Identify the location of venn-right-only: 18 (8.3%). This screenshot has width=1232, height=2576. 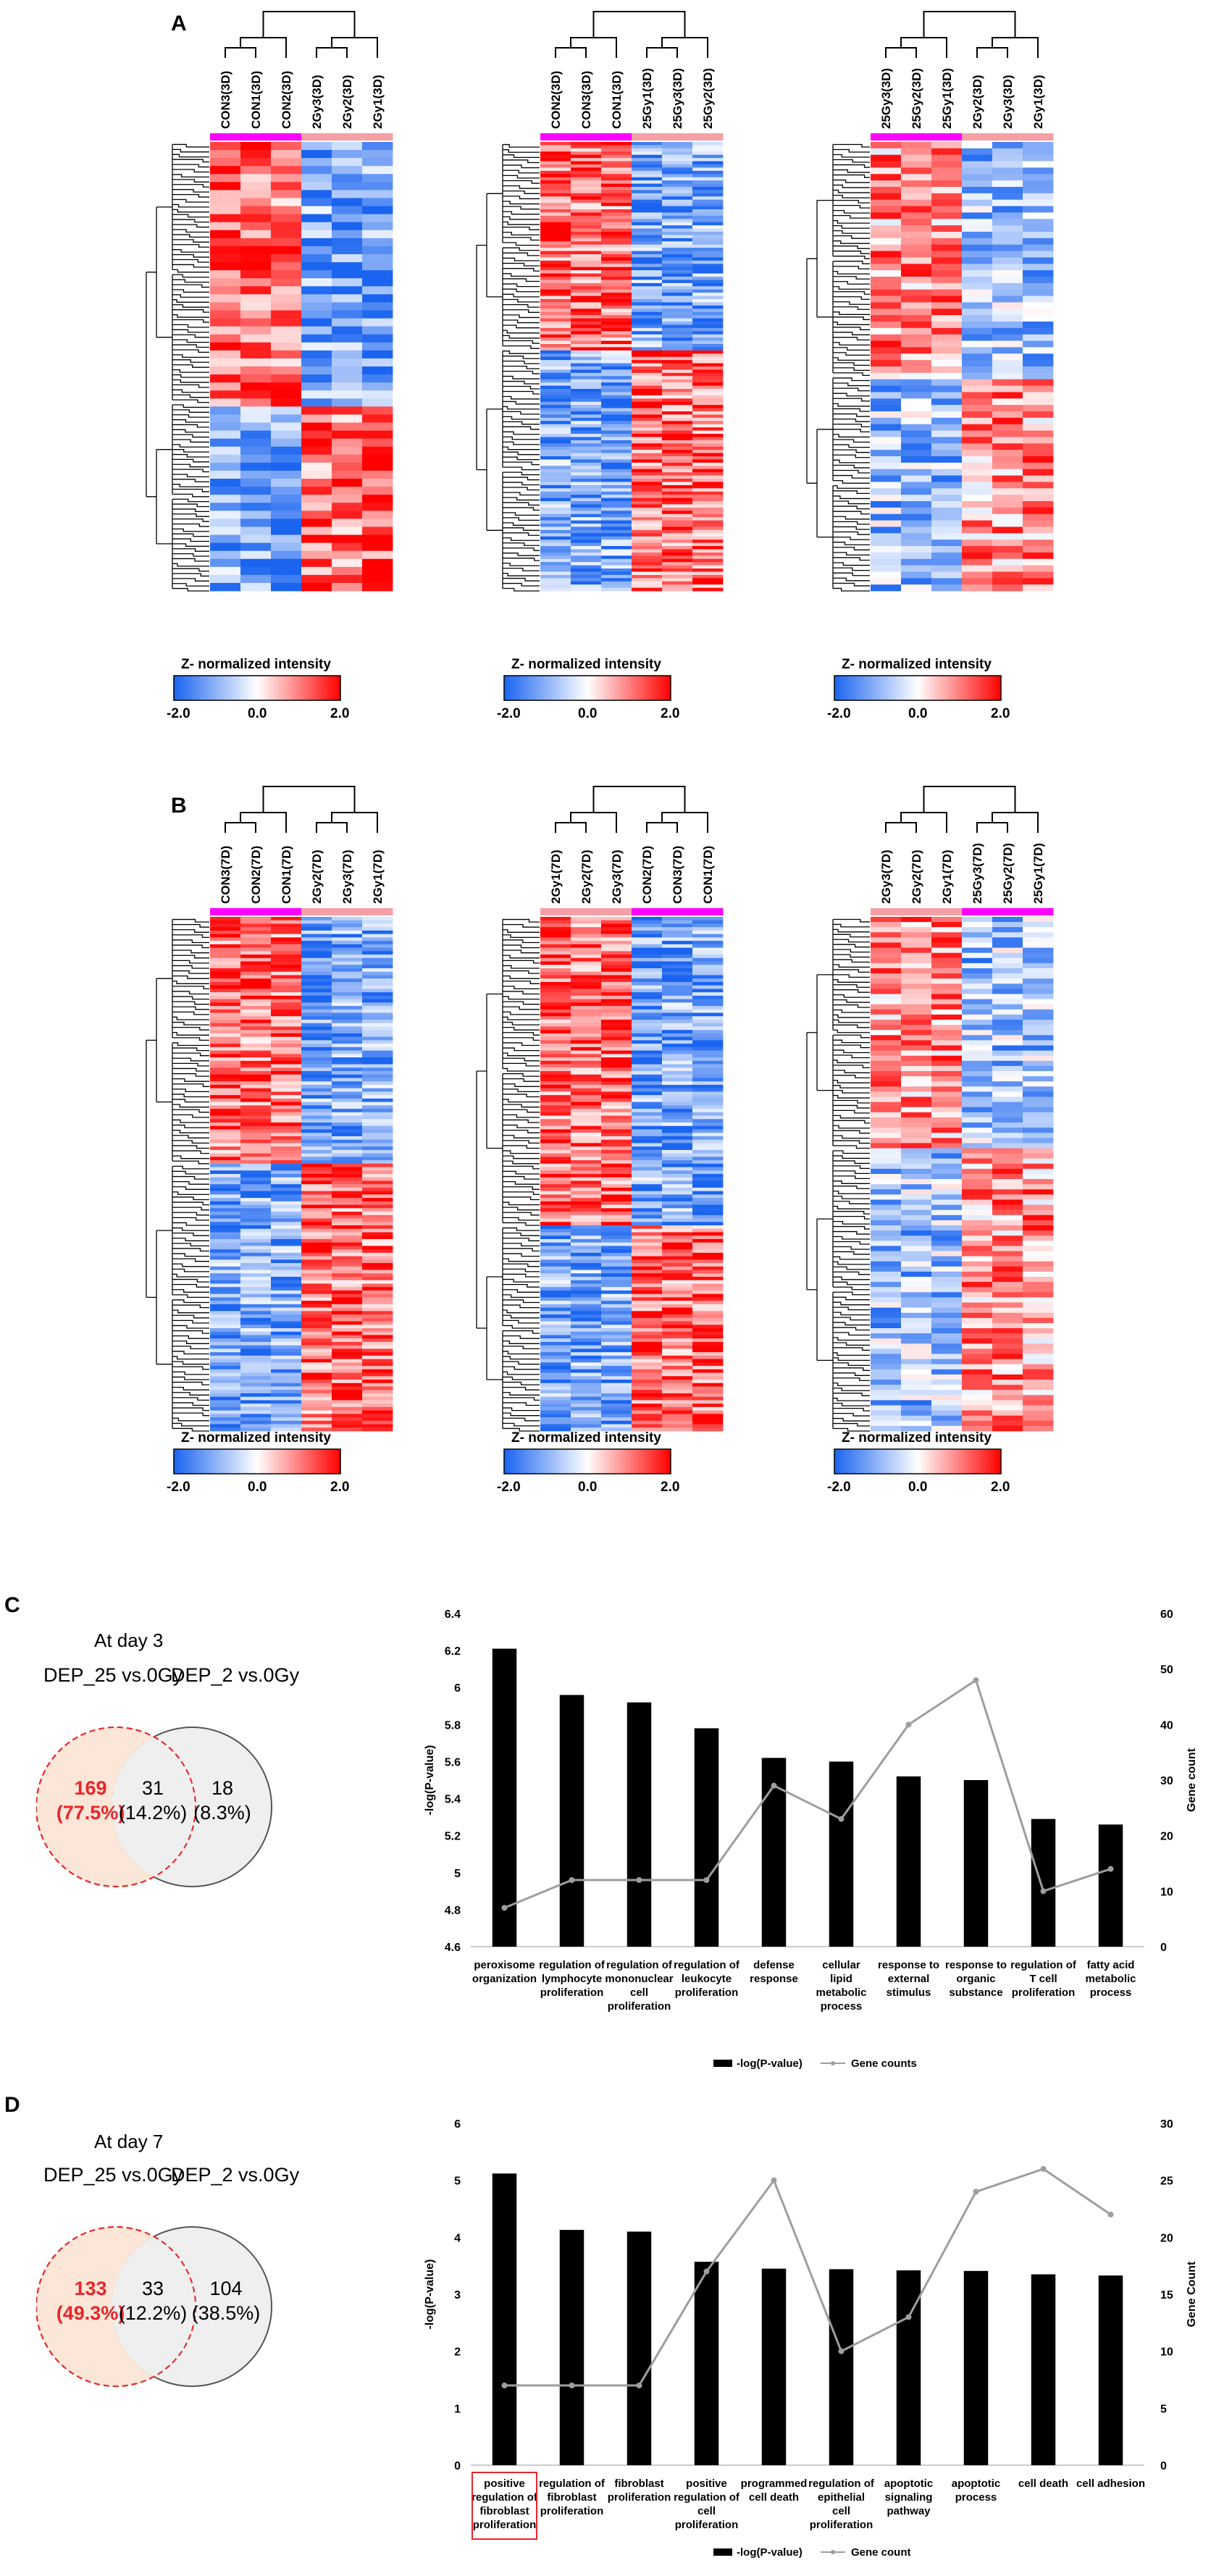
(222, 1800).